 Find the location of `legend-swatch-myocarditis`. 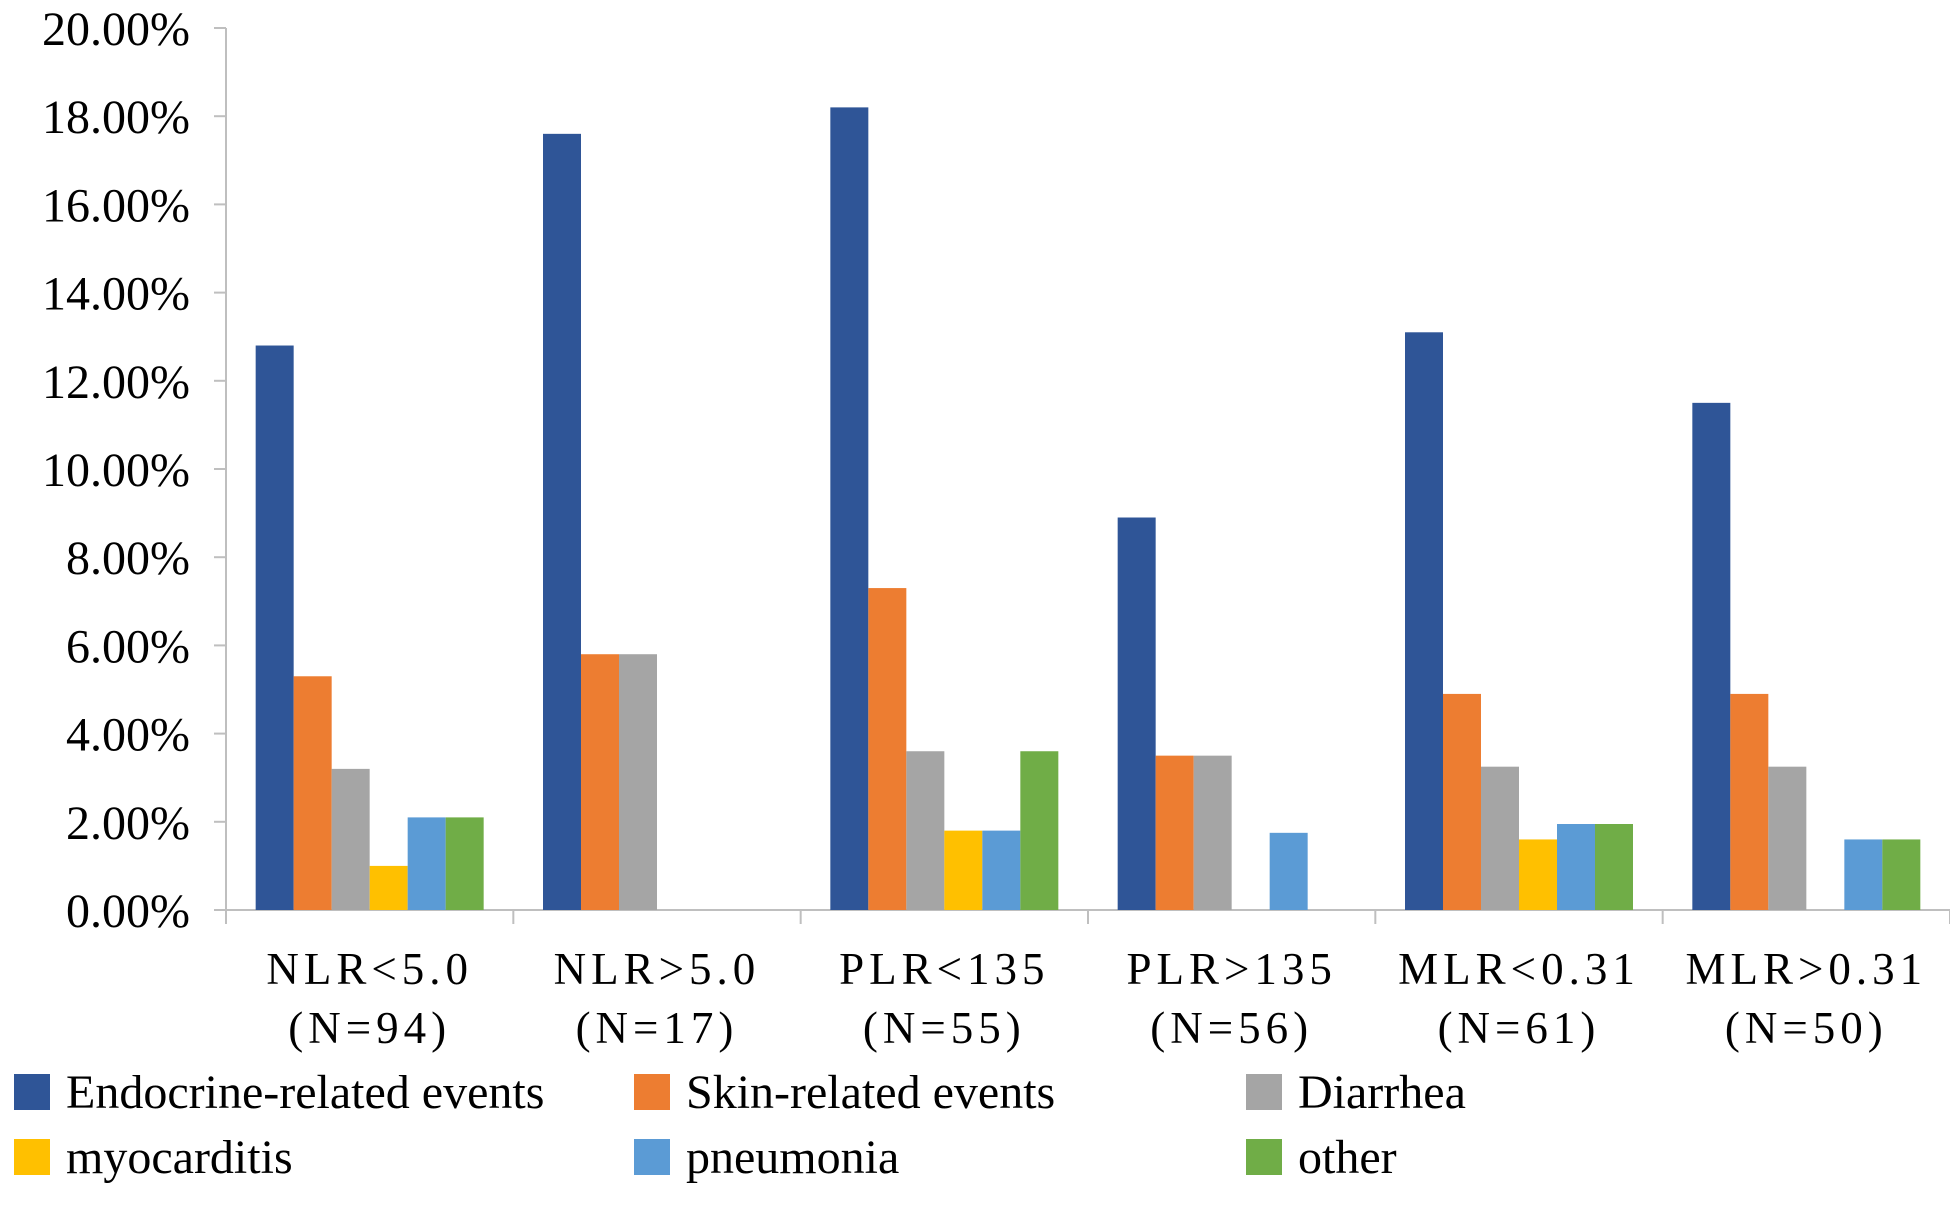

legend-swatch-myocarditis is located at coordinates (32, 1157).